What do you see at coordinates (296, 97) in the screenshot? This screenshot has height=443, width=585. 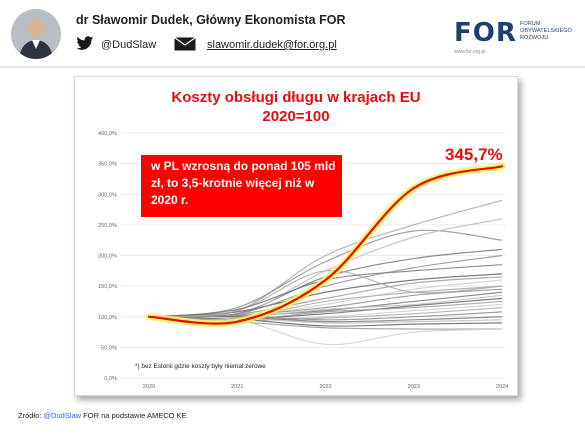 I see `chart-title-line-1: Koszty obsługi długu w krajach EU` at bounding box center [296, 97].